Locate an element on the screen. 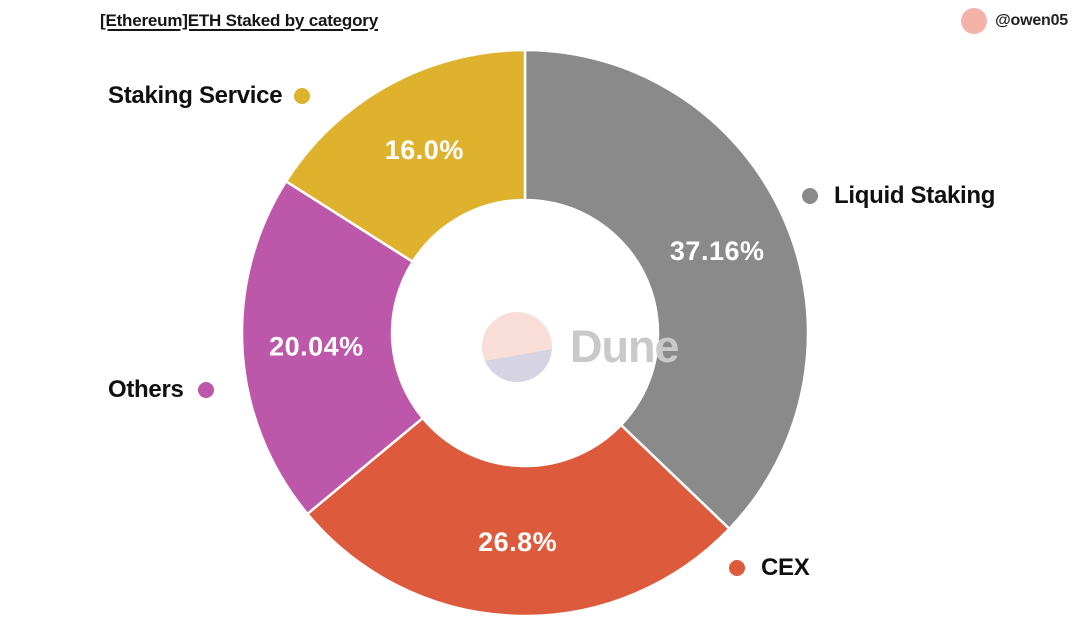 The image size is (1080, 644). author-handle: @owen05 is located at coordinates (1031, 20).